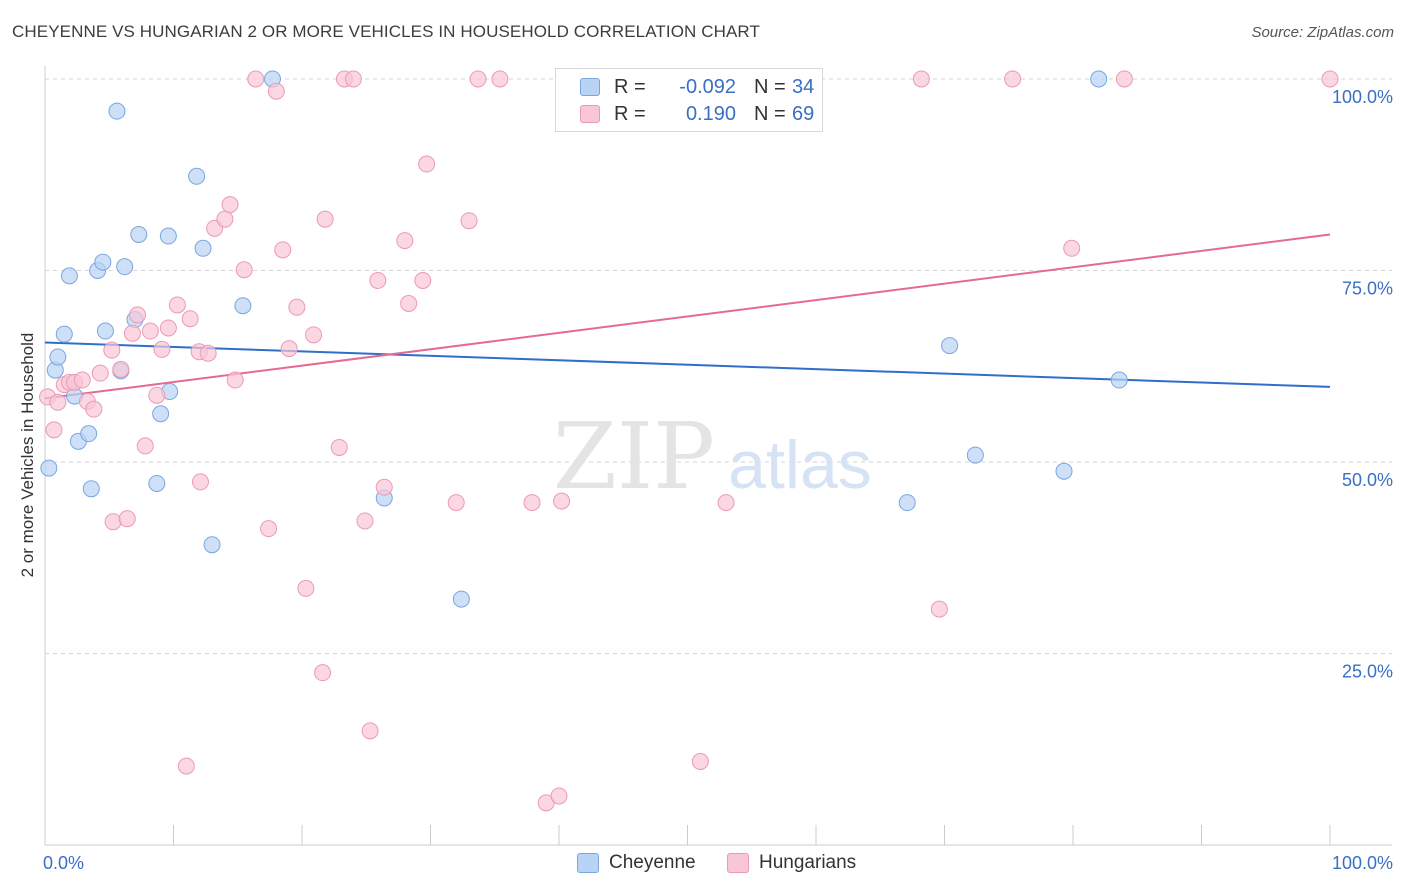  I want to click on watermark: ZIP atlas, so click(712, 456).